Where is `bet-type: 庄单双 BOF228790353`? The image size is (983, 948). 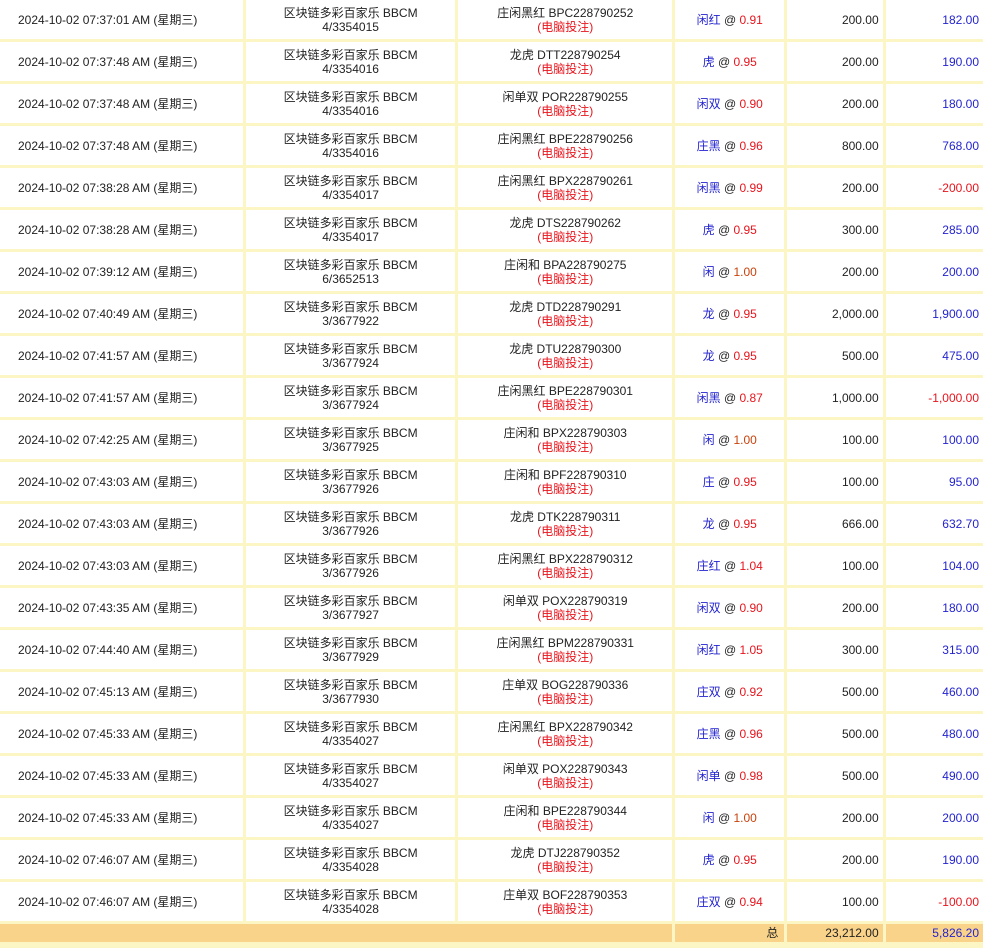 bet-type: 庄单双 BOF228790353 is located at coordinates (565, 894).